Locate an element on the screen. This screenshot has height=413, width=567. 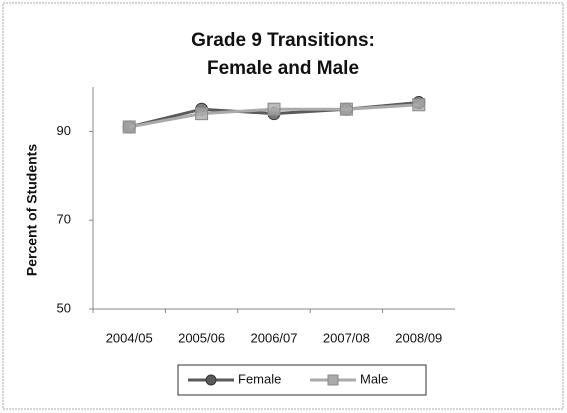
chart-title: Female and Male is located at coordinates (283, 68).